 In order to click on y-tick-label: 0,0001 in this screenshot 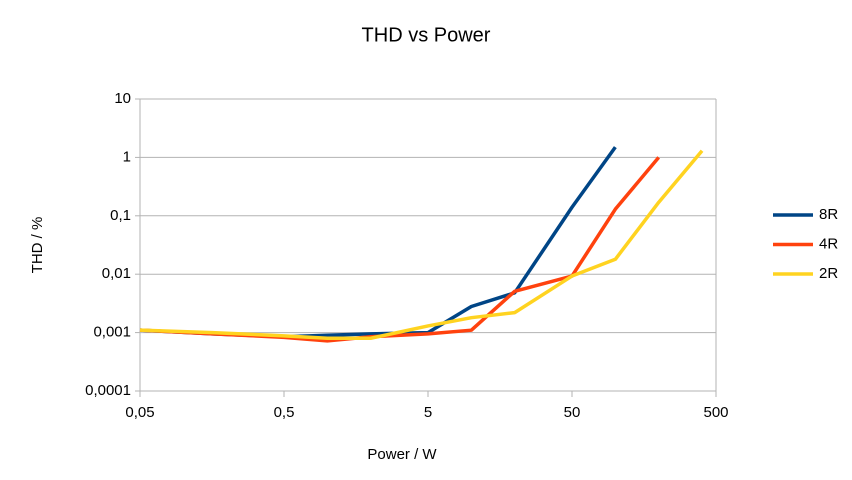, I will do `click(108, 390)`.